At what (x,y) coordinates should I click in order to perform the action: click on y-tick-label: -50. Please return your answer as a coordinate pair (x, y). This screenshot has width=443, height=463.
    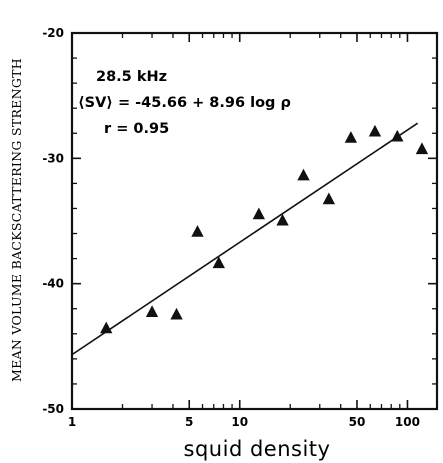
    Looking at the image, I should click on (53, 409).